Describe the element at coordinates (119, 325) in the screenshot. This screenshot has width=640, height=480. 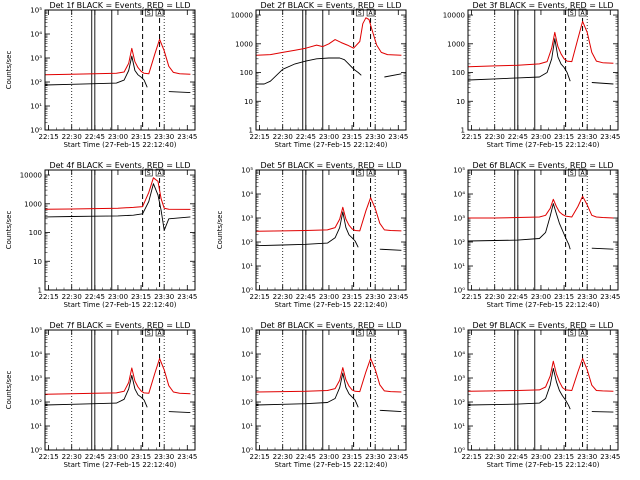
I see `panel-title: Det 7f BLACK = Events, RED = LLD` at that location.